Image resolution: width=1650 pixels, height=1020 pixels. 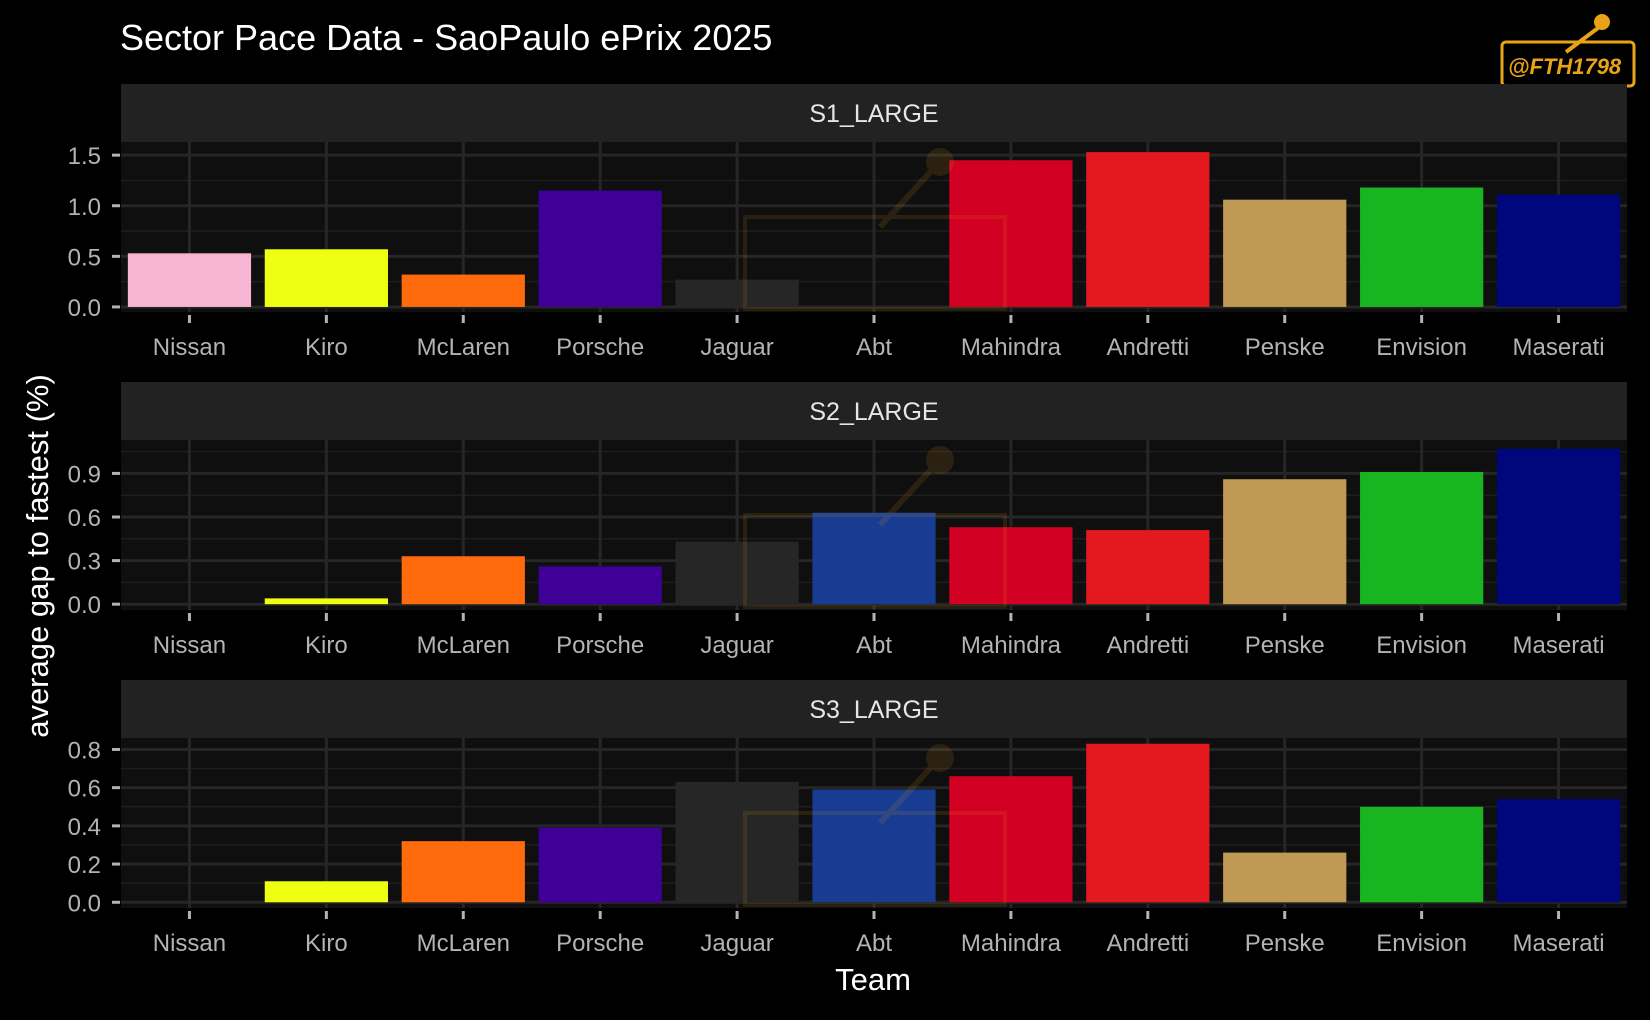 I want to click on watermark-text: @FTH1798, so click(x=1565, y=66).